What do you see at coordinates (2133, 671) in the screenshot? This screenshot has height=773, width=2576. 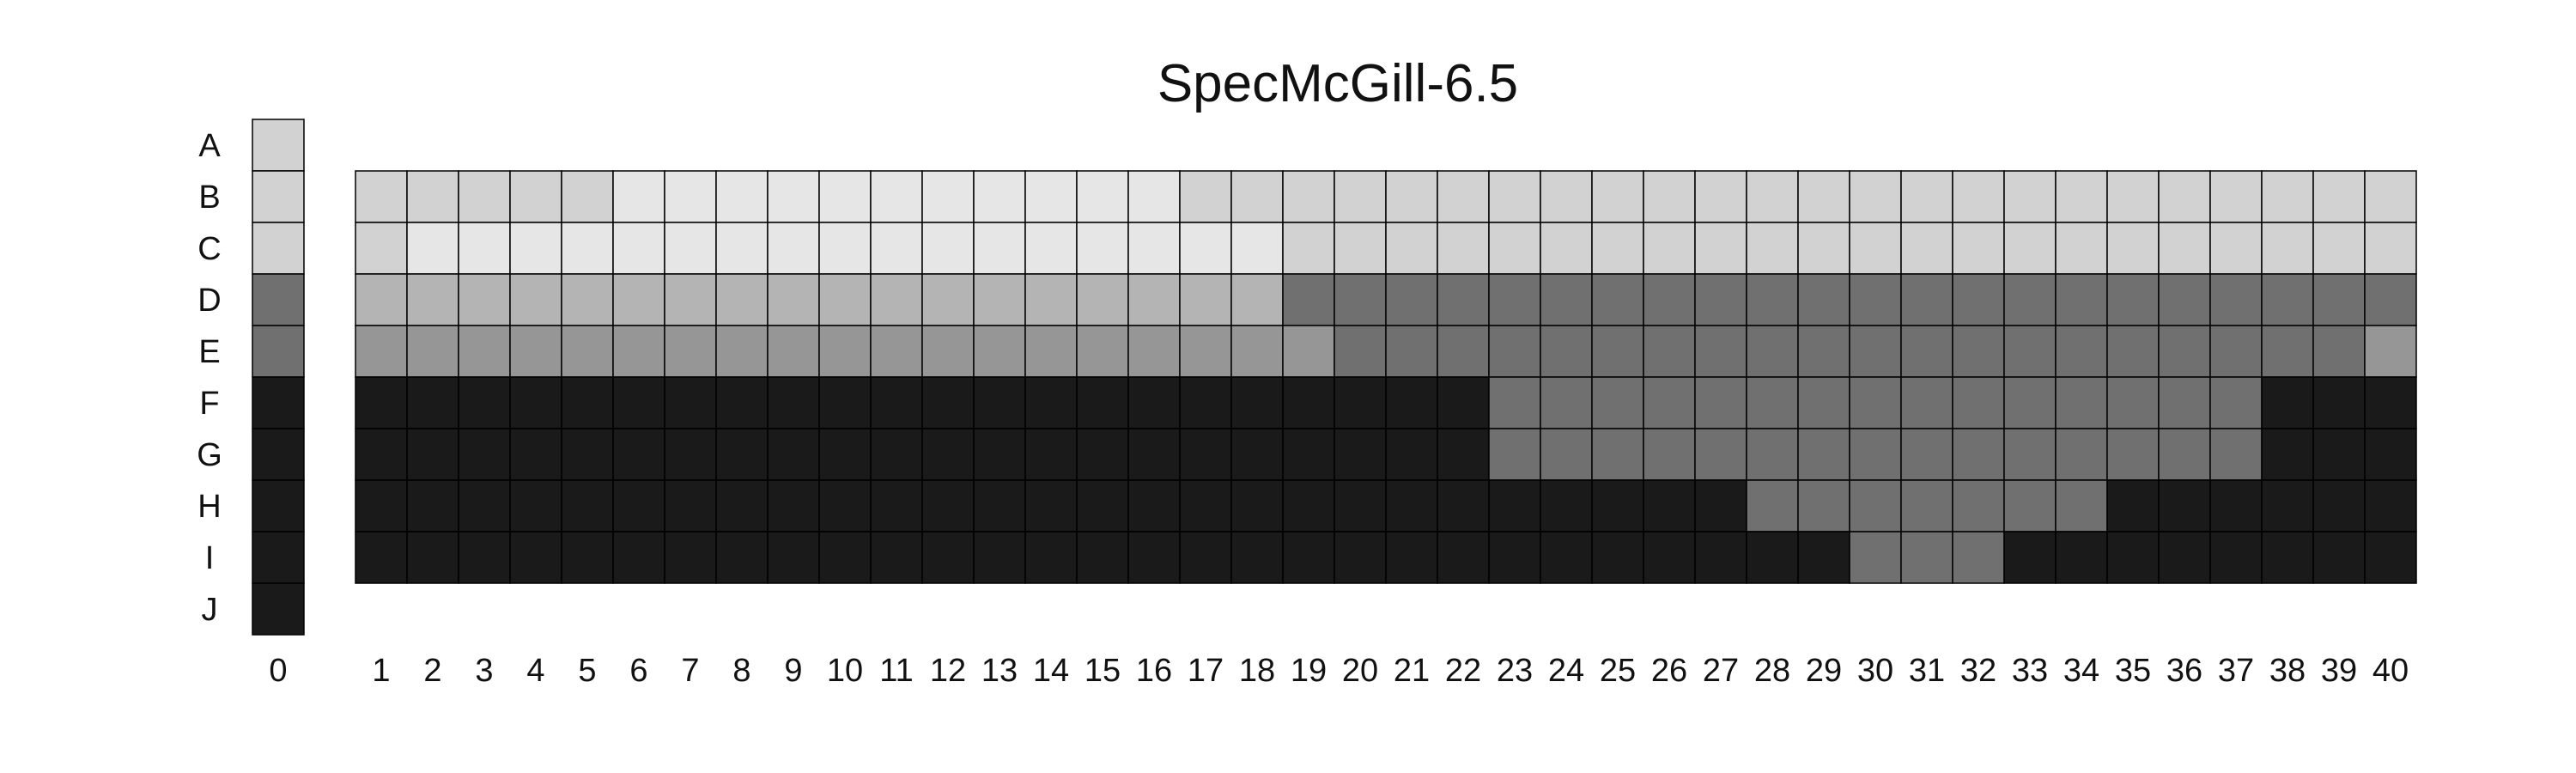 I see `column-label-35: 35` at bounding box center [2133, 671].